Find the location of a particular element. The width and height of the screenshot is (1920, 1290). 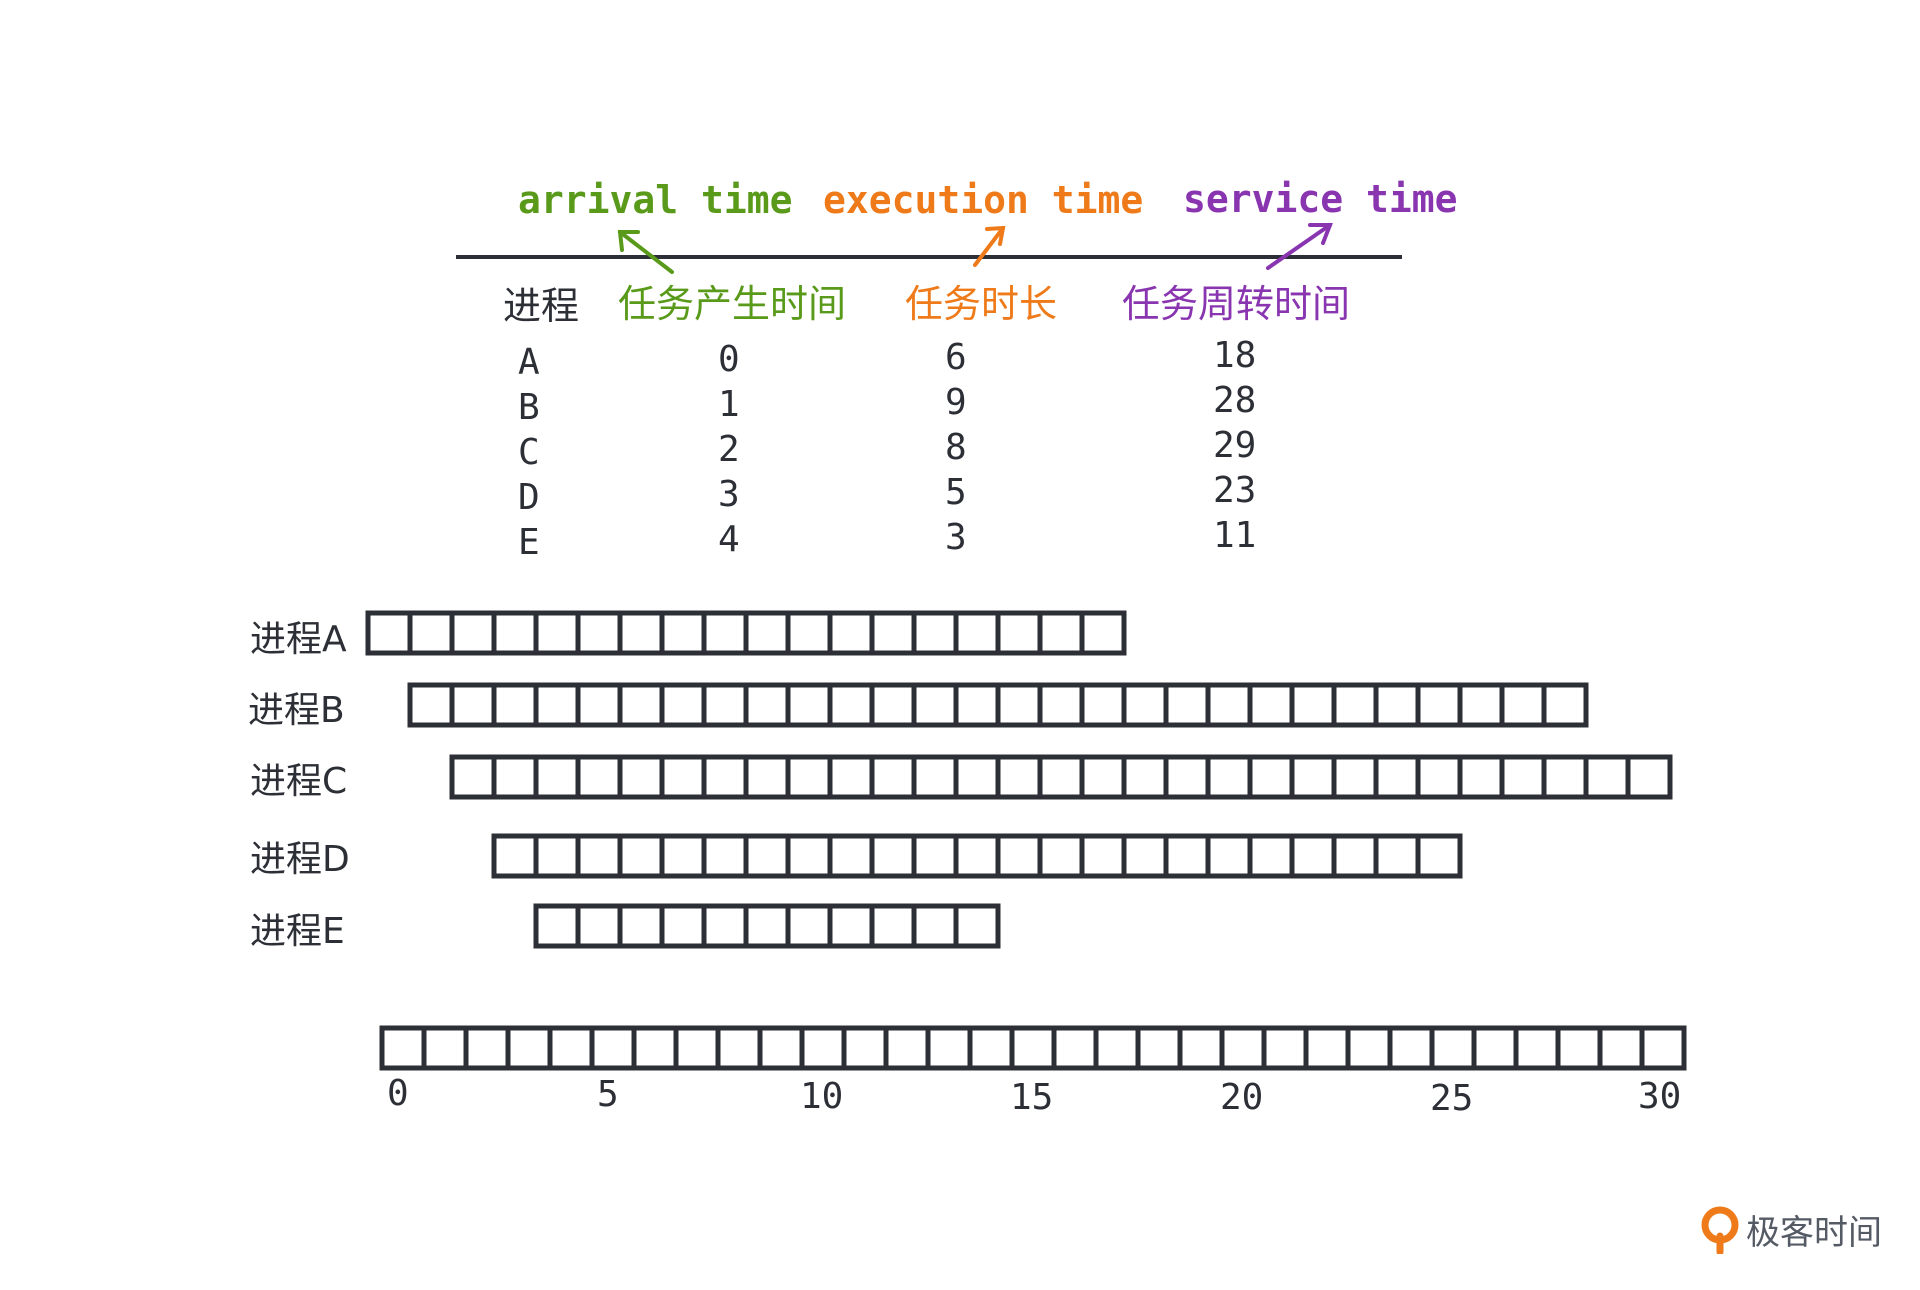

process-row-a is located at coordinates (746, 633).